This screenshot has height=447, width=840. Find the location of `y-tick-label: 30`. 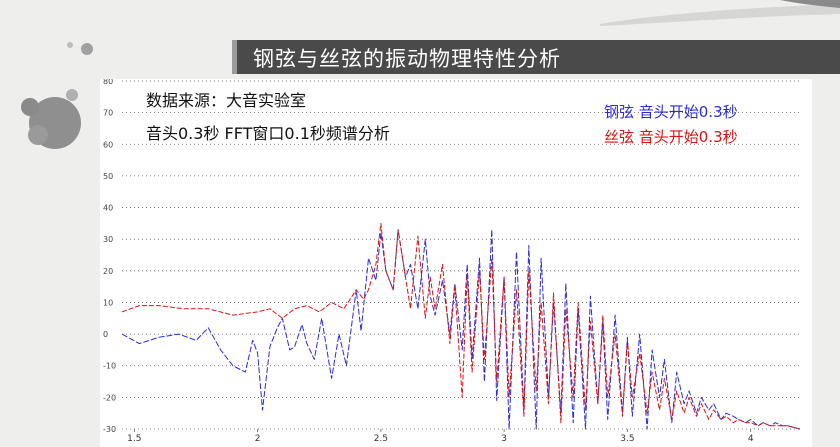

y-tick-label: 30 is located at coordinates (108, 239).